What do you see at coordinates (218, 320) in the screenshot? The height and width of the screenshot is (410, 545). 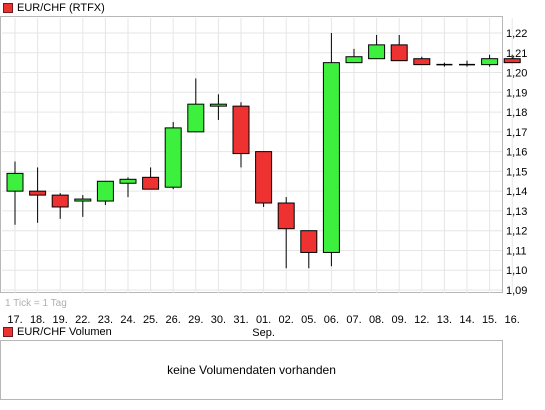 I see `x-tick-label: 30.` at bounding box center [218, 320].